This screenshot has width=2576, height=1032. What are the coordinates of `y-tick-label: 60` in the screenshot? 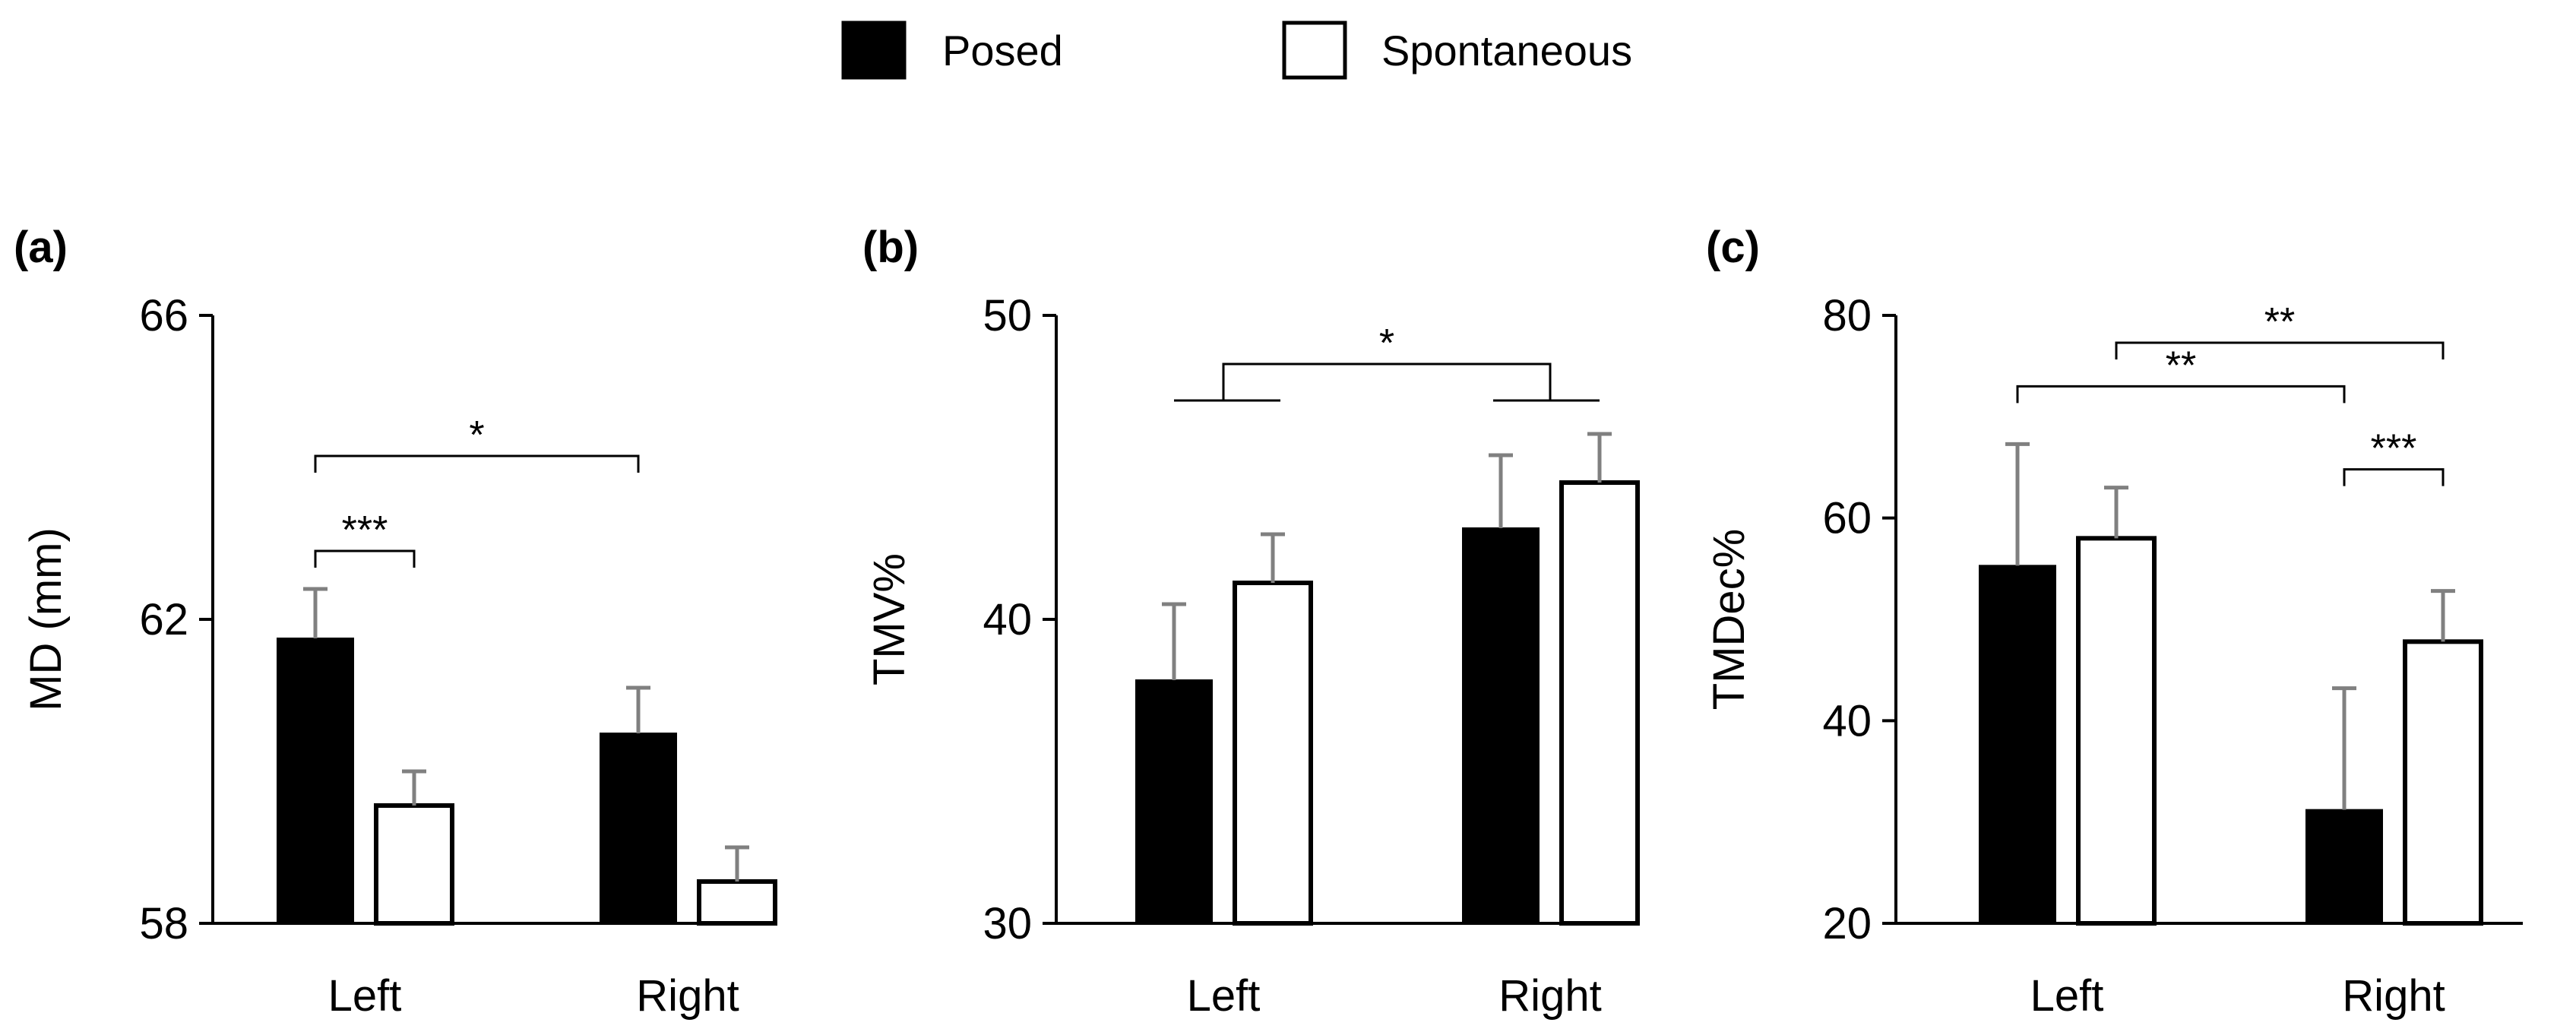 It's located at (1847, 518).